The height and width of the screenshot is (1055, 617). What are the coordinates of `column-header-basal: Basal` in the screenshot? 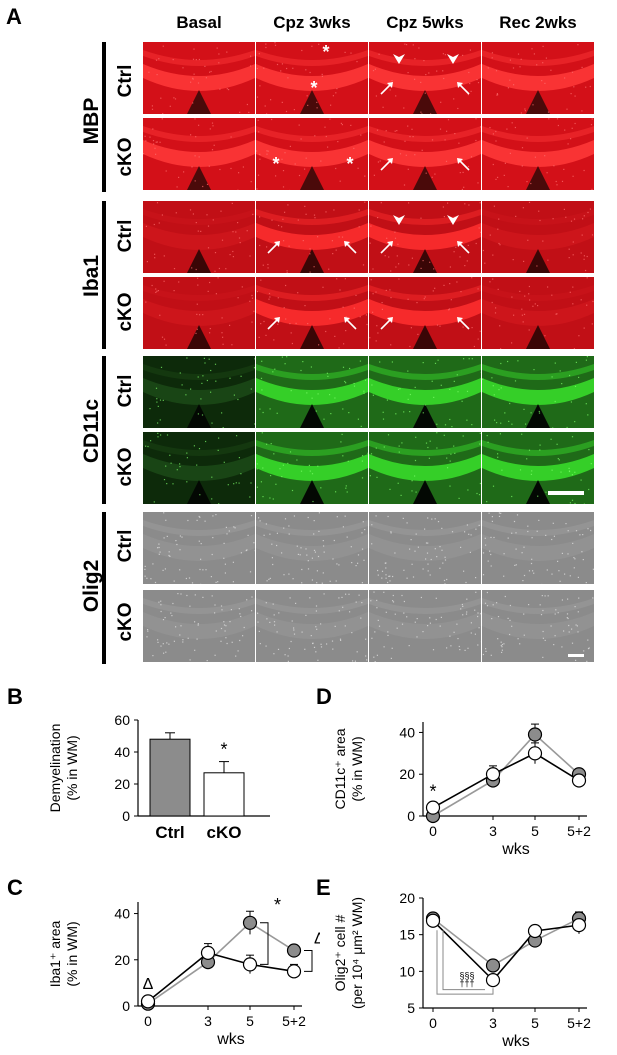 It's located at (199, 22).